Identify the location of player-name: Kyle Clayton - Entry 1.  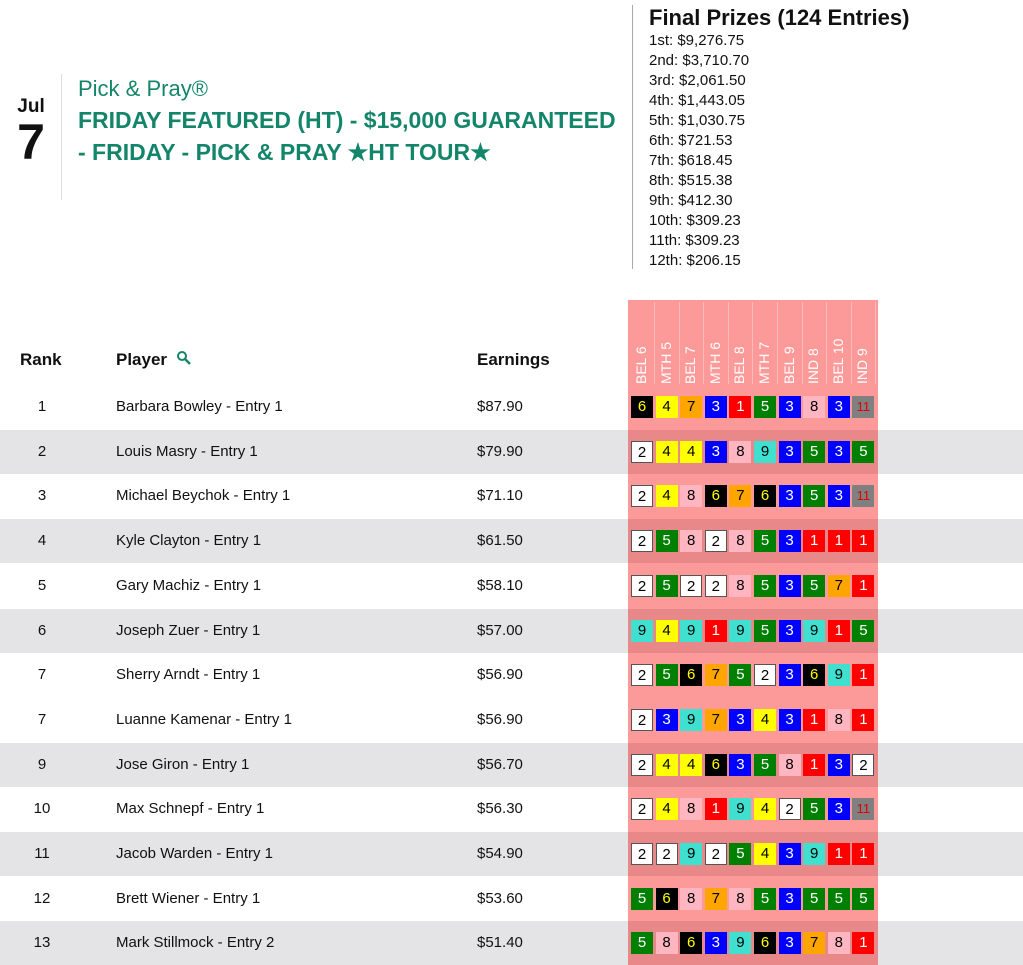
(189, 541).